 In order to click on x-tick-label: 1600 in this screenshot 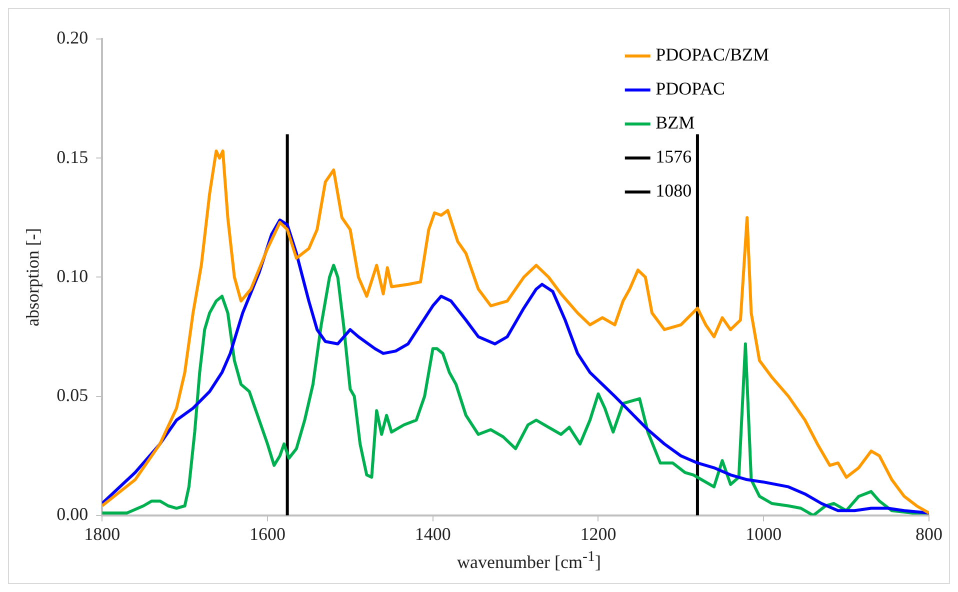, I will do `click(267, 534)`.